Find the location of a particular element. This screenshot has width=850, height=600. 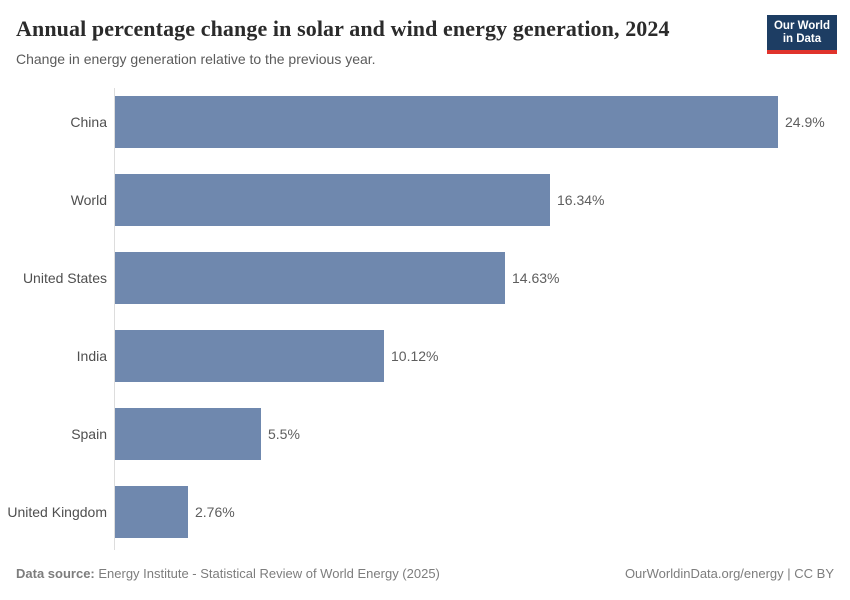

data-source-label: Data source: is located at coordinates (55, 573).